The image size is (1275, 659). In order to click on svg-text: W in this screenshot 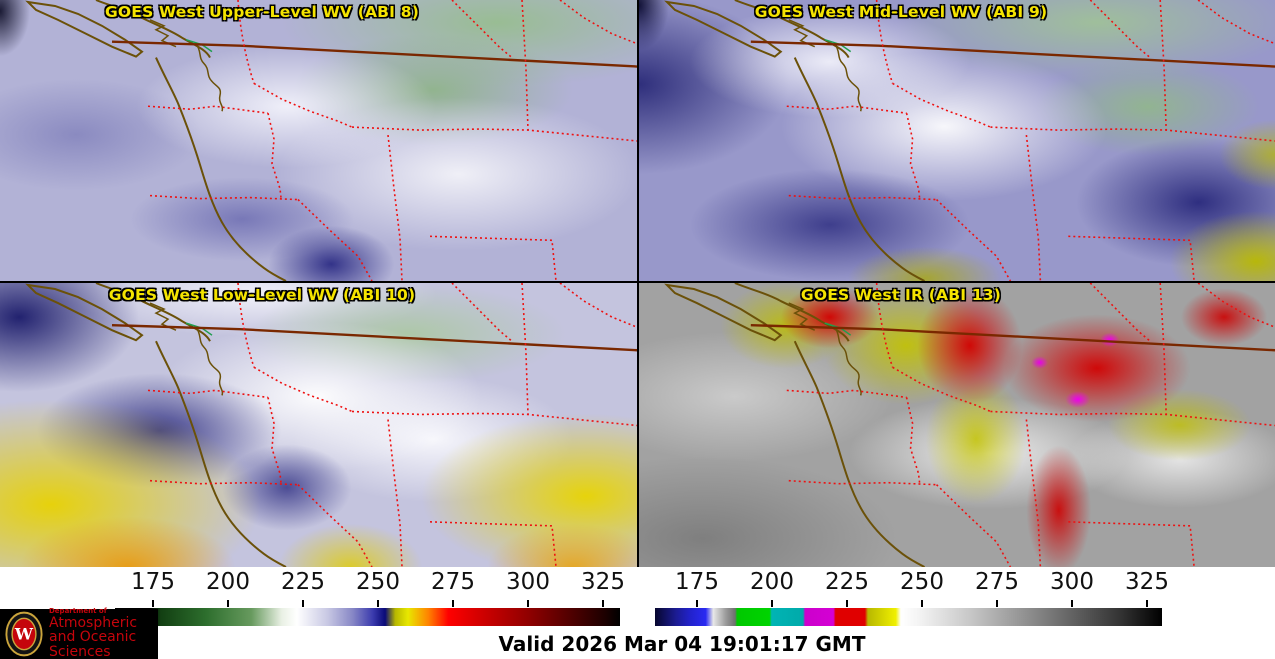, I will do `click(24, 634)`.